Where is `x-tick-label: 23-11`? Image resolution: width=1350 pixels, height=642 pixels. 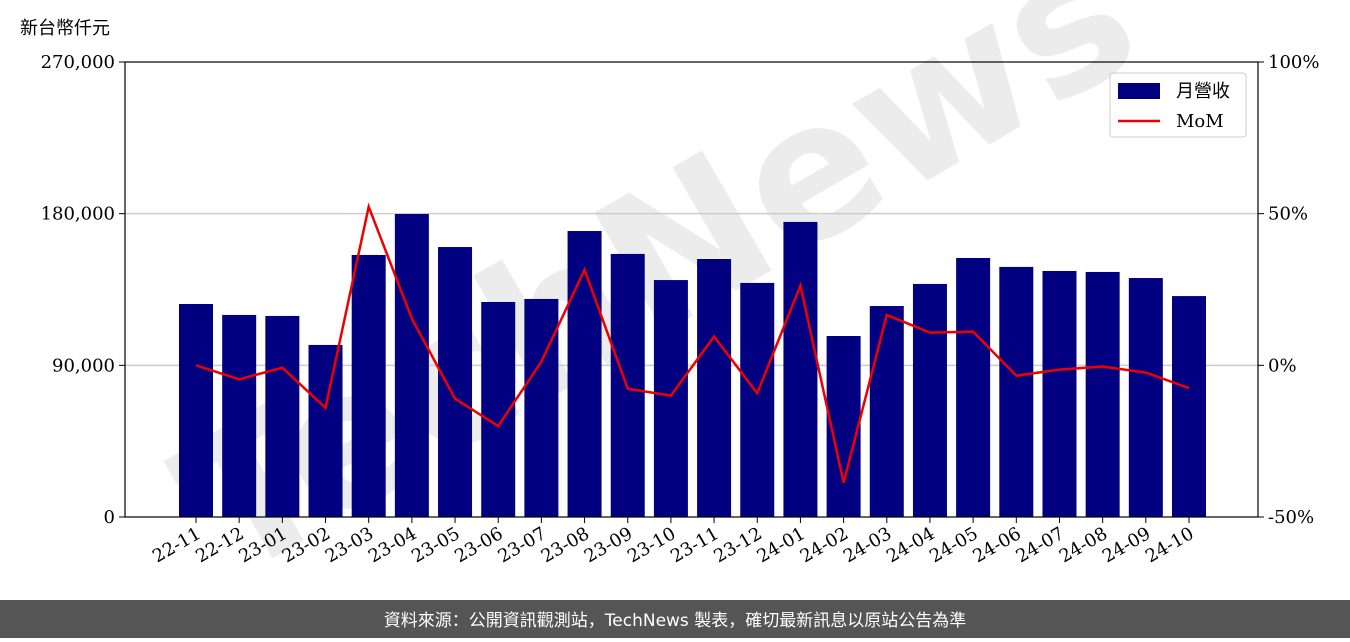 x-tick-label: 23-11 is located at coordinates (694, 545).